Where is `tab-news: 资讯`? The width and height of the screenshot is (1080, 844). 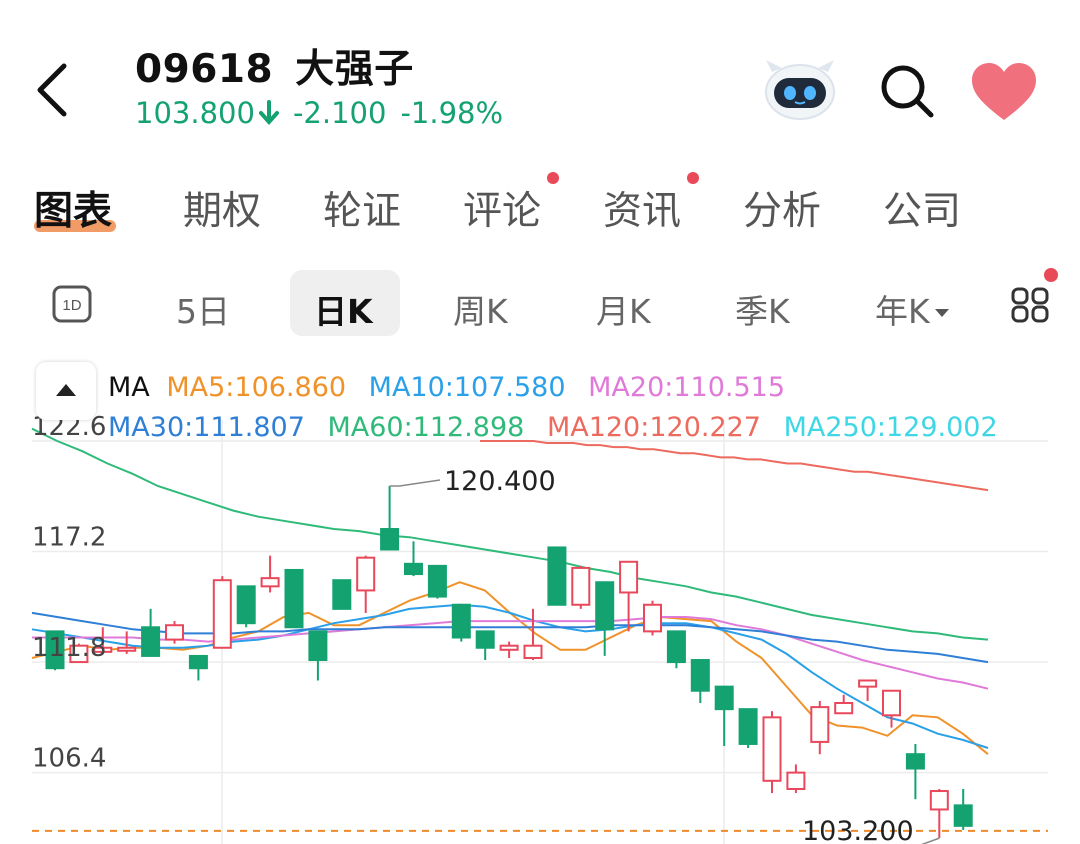 tab-news: 资讯 is located at coordinates (642, 211).